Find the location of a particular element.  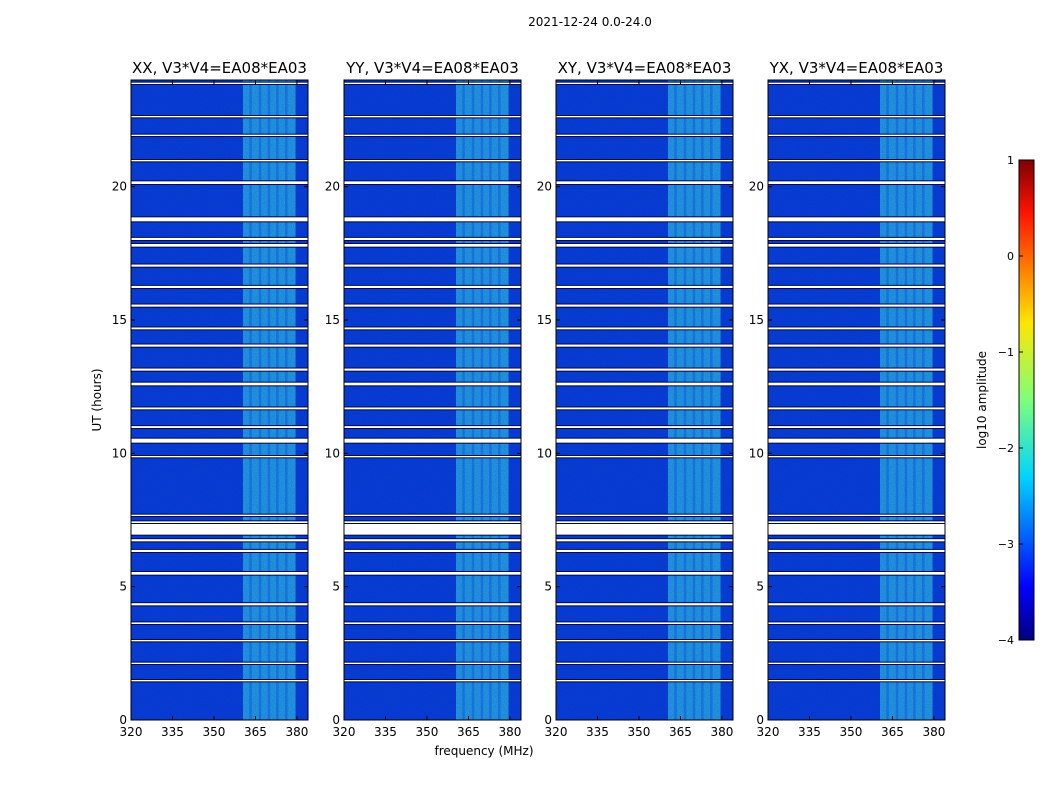

colorbar-tick-label: 0 is located at coordinates (1010, 256).